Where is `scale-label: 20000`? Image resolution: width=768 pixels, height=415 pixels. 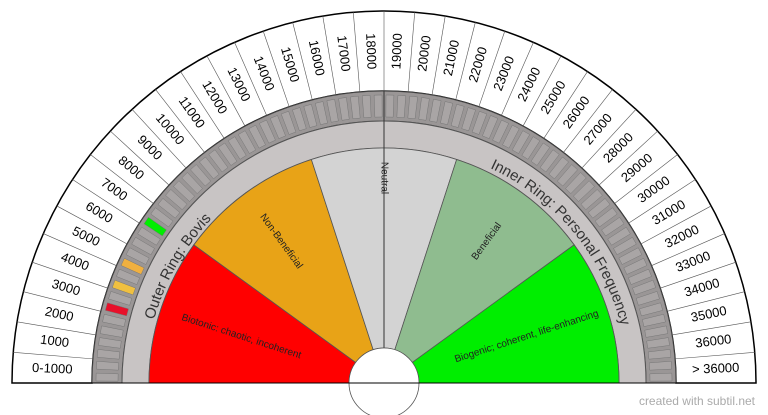
scale-label: 20000 is located at coordinates (423, 54).